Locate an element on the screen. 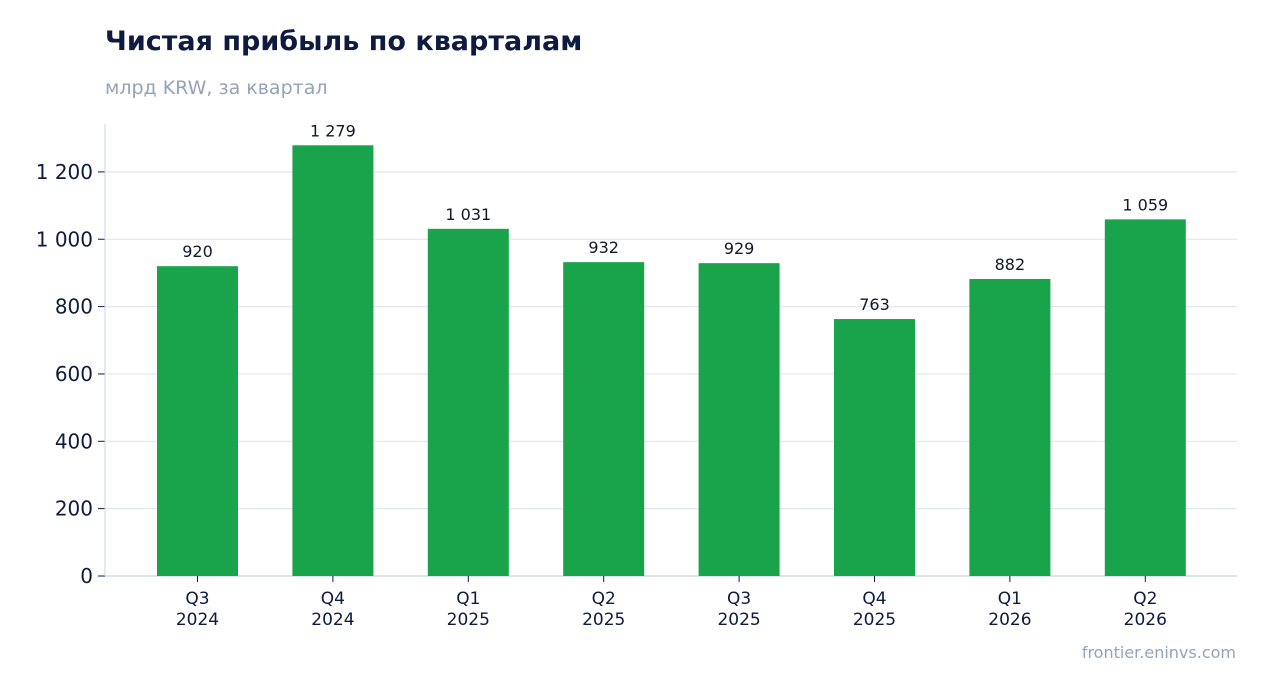 The height and width of the screenshot is (693, 1267). bar-value-label: 929 is located at coordinates (739, 248).